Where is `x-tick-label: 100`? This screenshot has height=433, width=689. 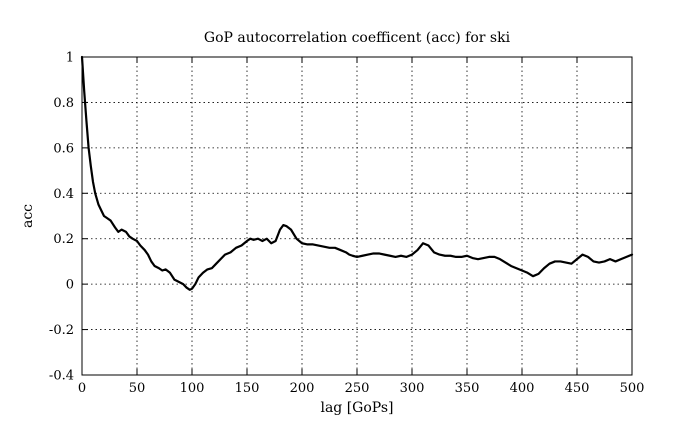 x-tick-label: 100 is located at coordinates (192, 388).